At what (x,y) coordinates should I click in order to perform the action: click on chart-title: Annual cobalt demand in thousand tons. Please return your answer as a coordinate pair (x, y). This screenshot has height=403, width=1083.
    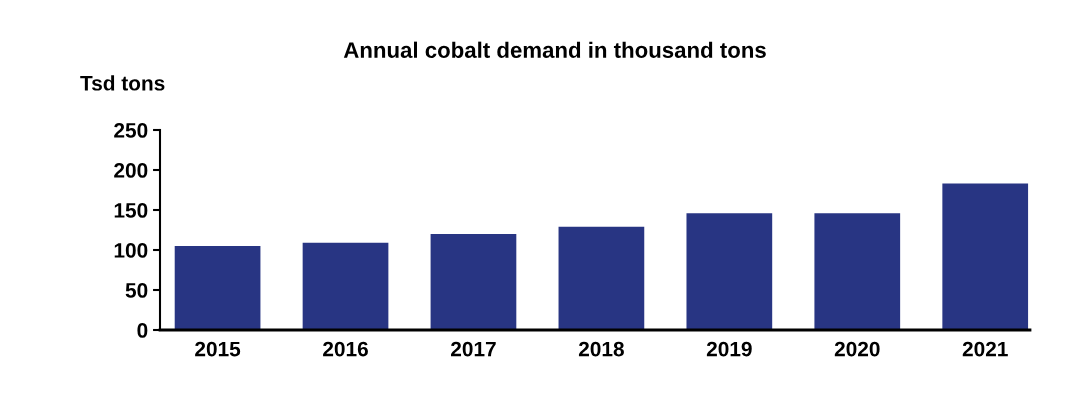
    Looking at the image, I should click on (554, 49).